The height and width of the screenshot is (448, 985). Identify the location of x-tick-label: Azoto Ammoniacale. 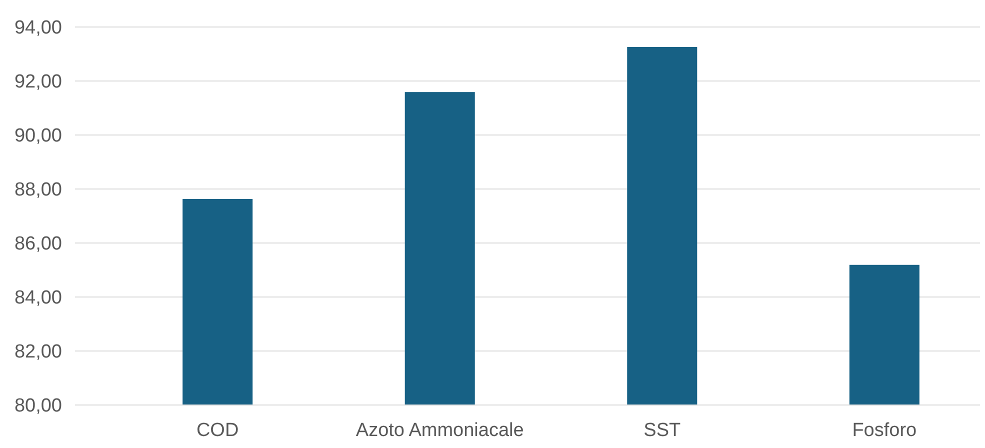
(440, 430).